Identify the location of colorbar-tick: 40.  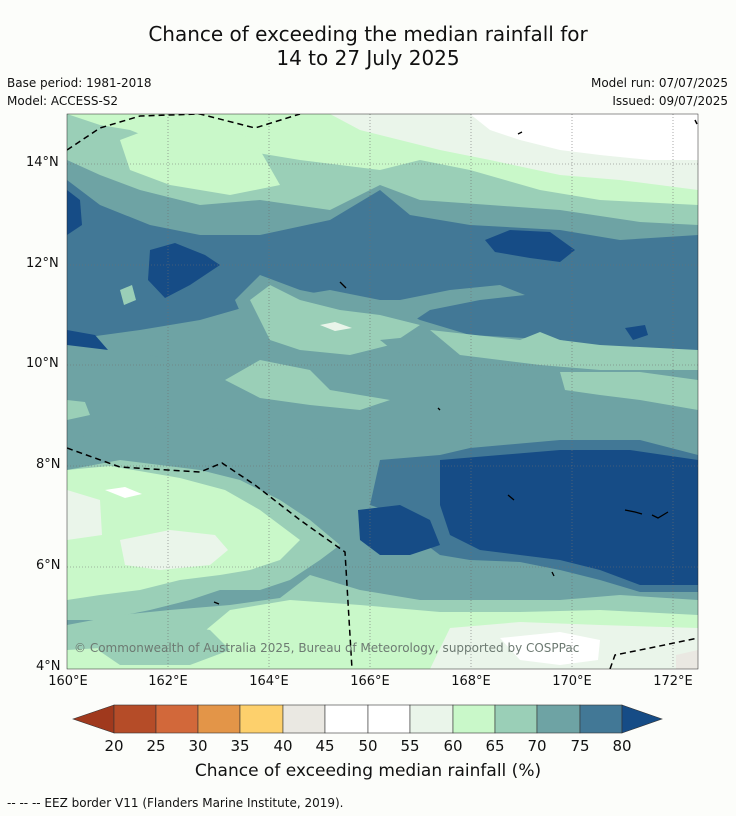
(283, 746).